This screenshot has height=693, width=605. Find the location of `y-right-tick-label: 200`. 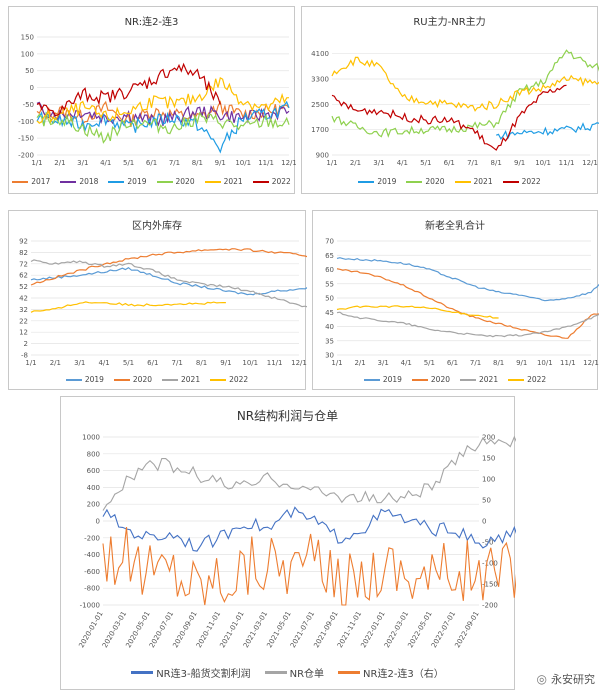

y-right-tick-label: 200 is located at coordinates (488, 438).